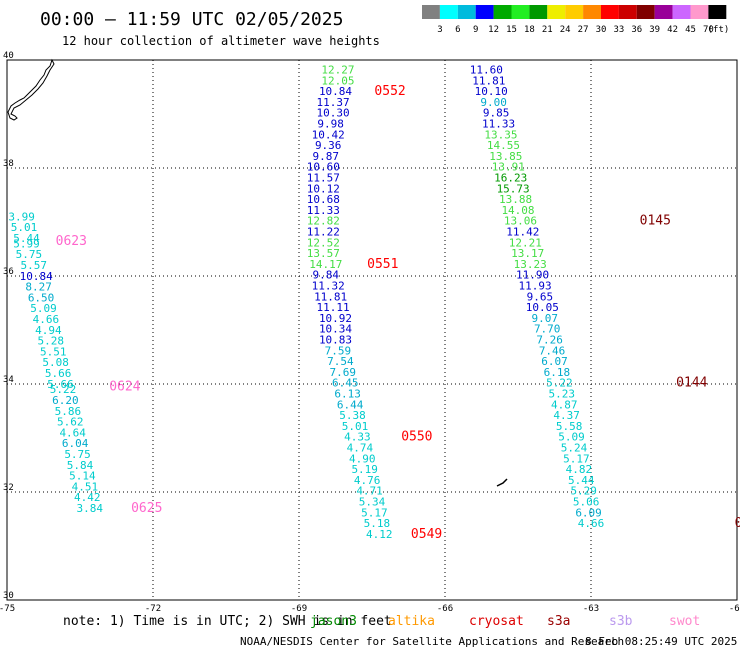 The image size is (740, 650). What do you see at coordinates (71, 241) in the screenshot?
I see `track-time-label: 0623` at bounding box center [71, 241].